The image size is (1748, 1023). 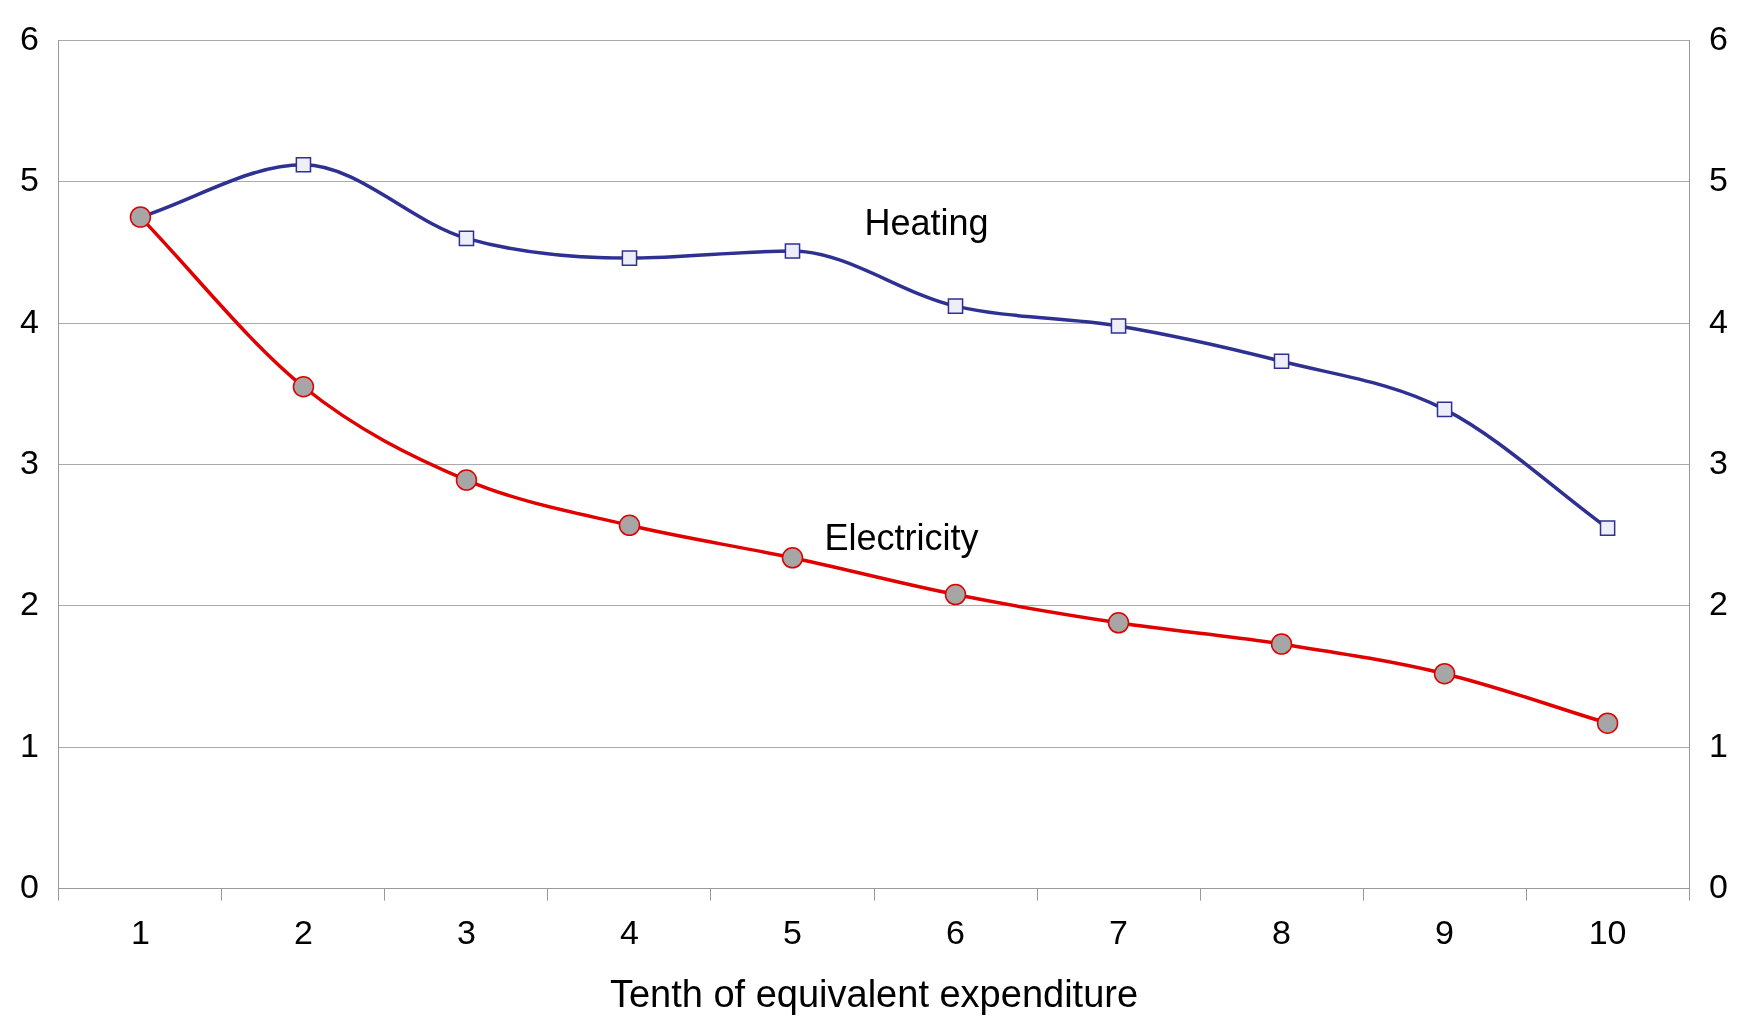 What do you see at coordinates (792, 932) in the screenshot?
I see `x-tick-label: 5` at bounding box center [792, 932].